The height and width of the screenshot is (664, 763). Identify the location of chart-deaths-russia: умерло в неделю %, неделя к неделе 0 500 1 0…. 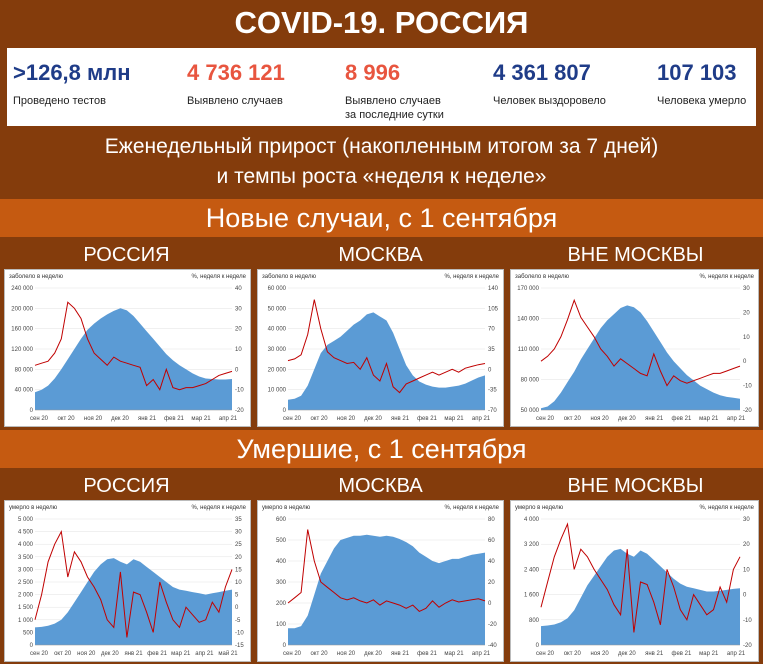
(127, 581).